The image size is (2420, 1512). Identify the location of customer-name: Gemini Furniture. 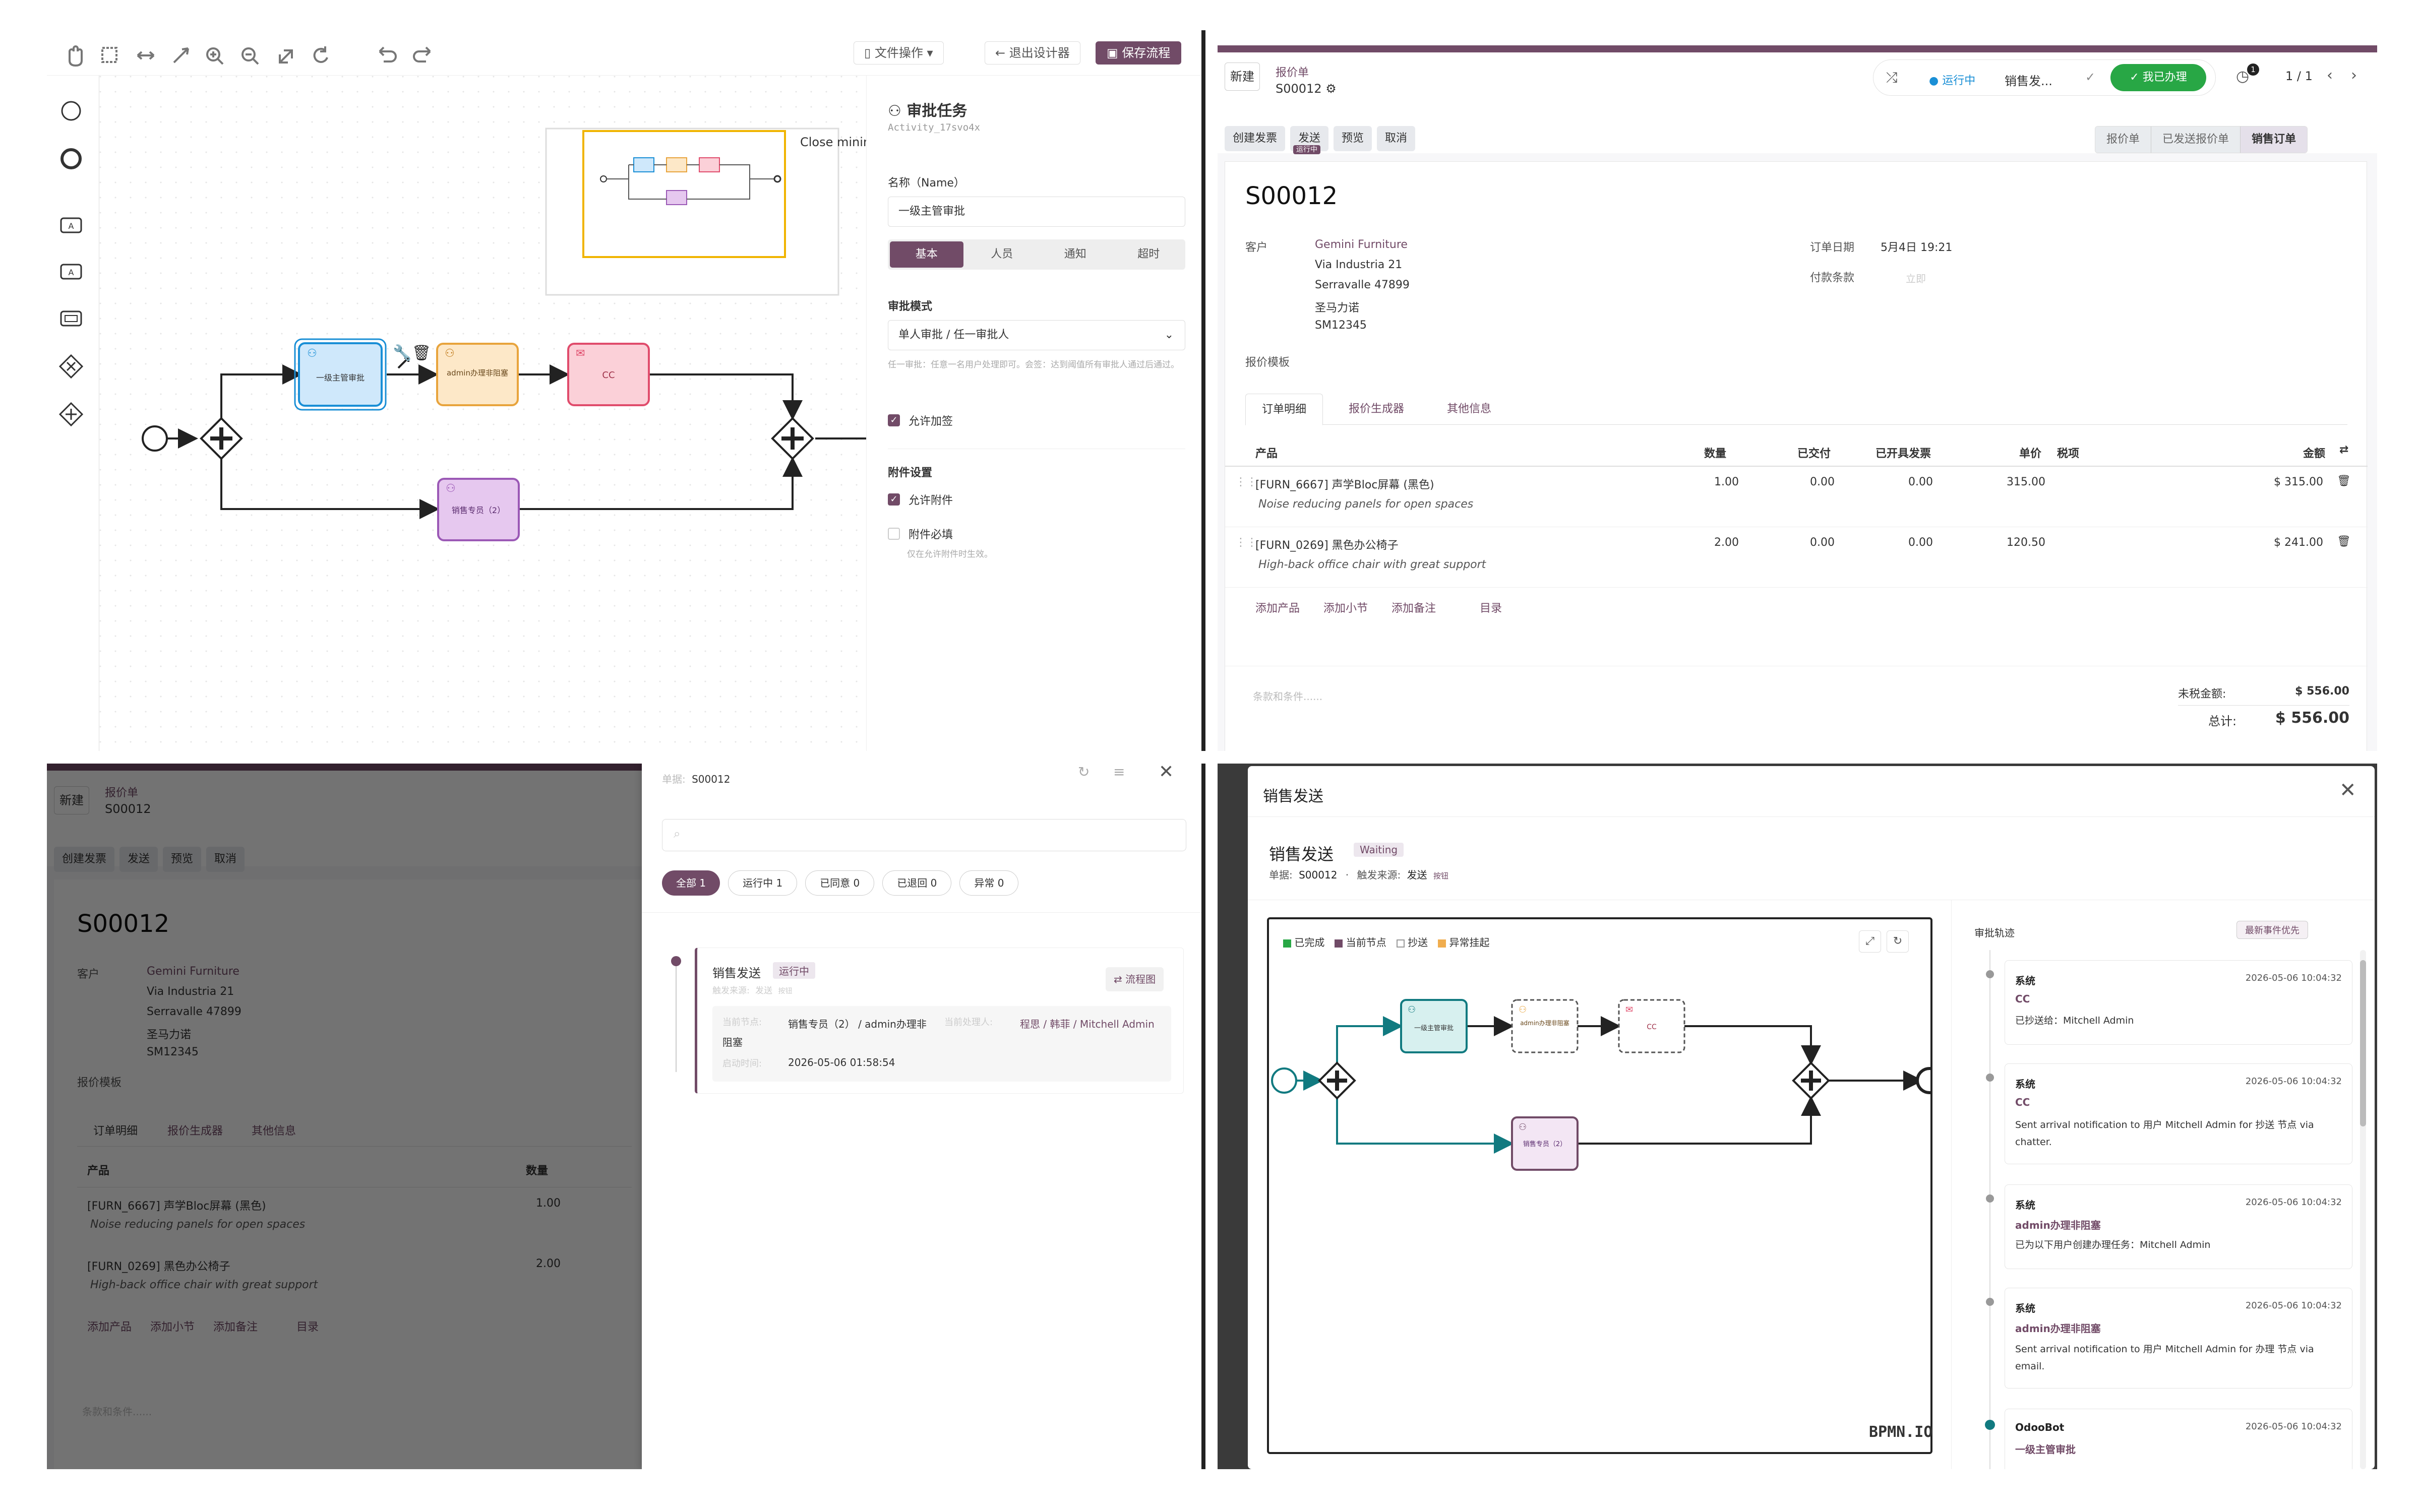
(1361, 245).